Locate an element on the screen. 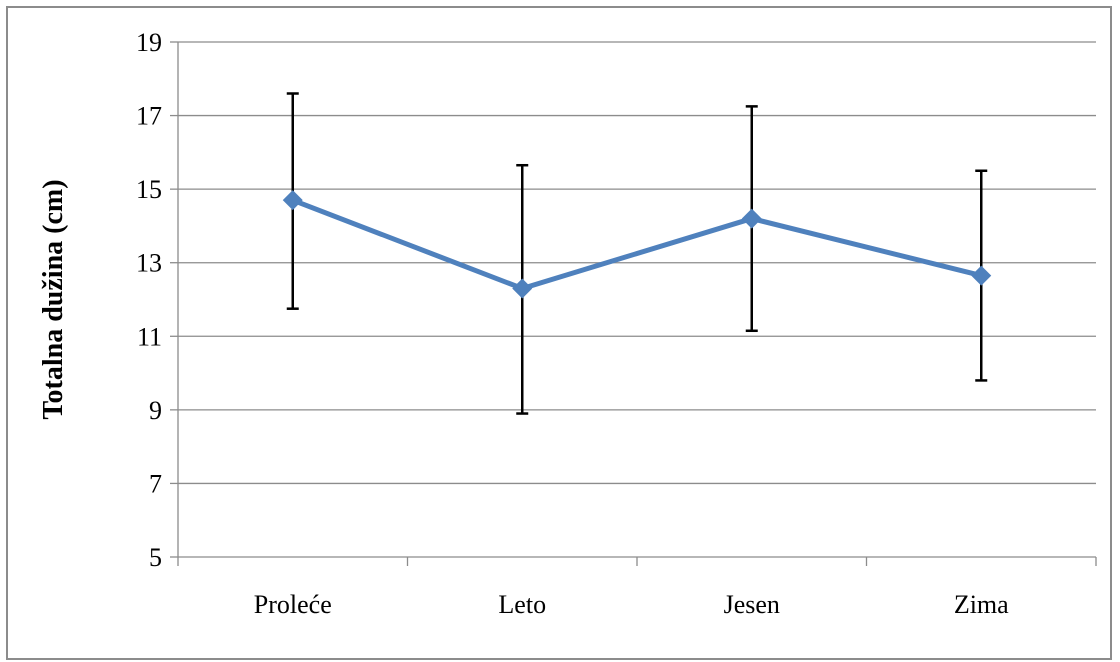  y-tick-label: 11 is located at coordinates (149, 336).